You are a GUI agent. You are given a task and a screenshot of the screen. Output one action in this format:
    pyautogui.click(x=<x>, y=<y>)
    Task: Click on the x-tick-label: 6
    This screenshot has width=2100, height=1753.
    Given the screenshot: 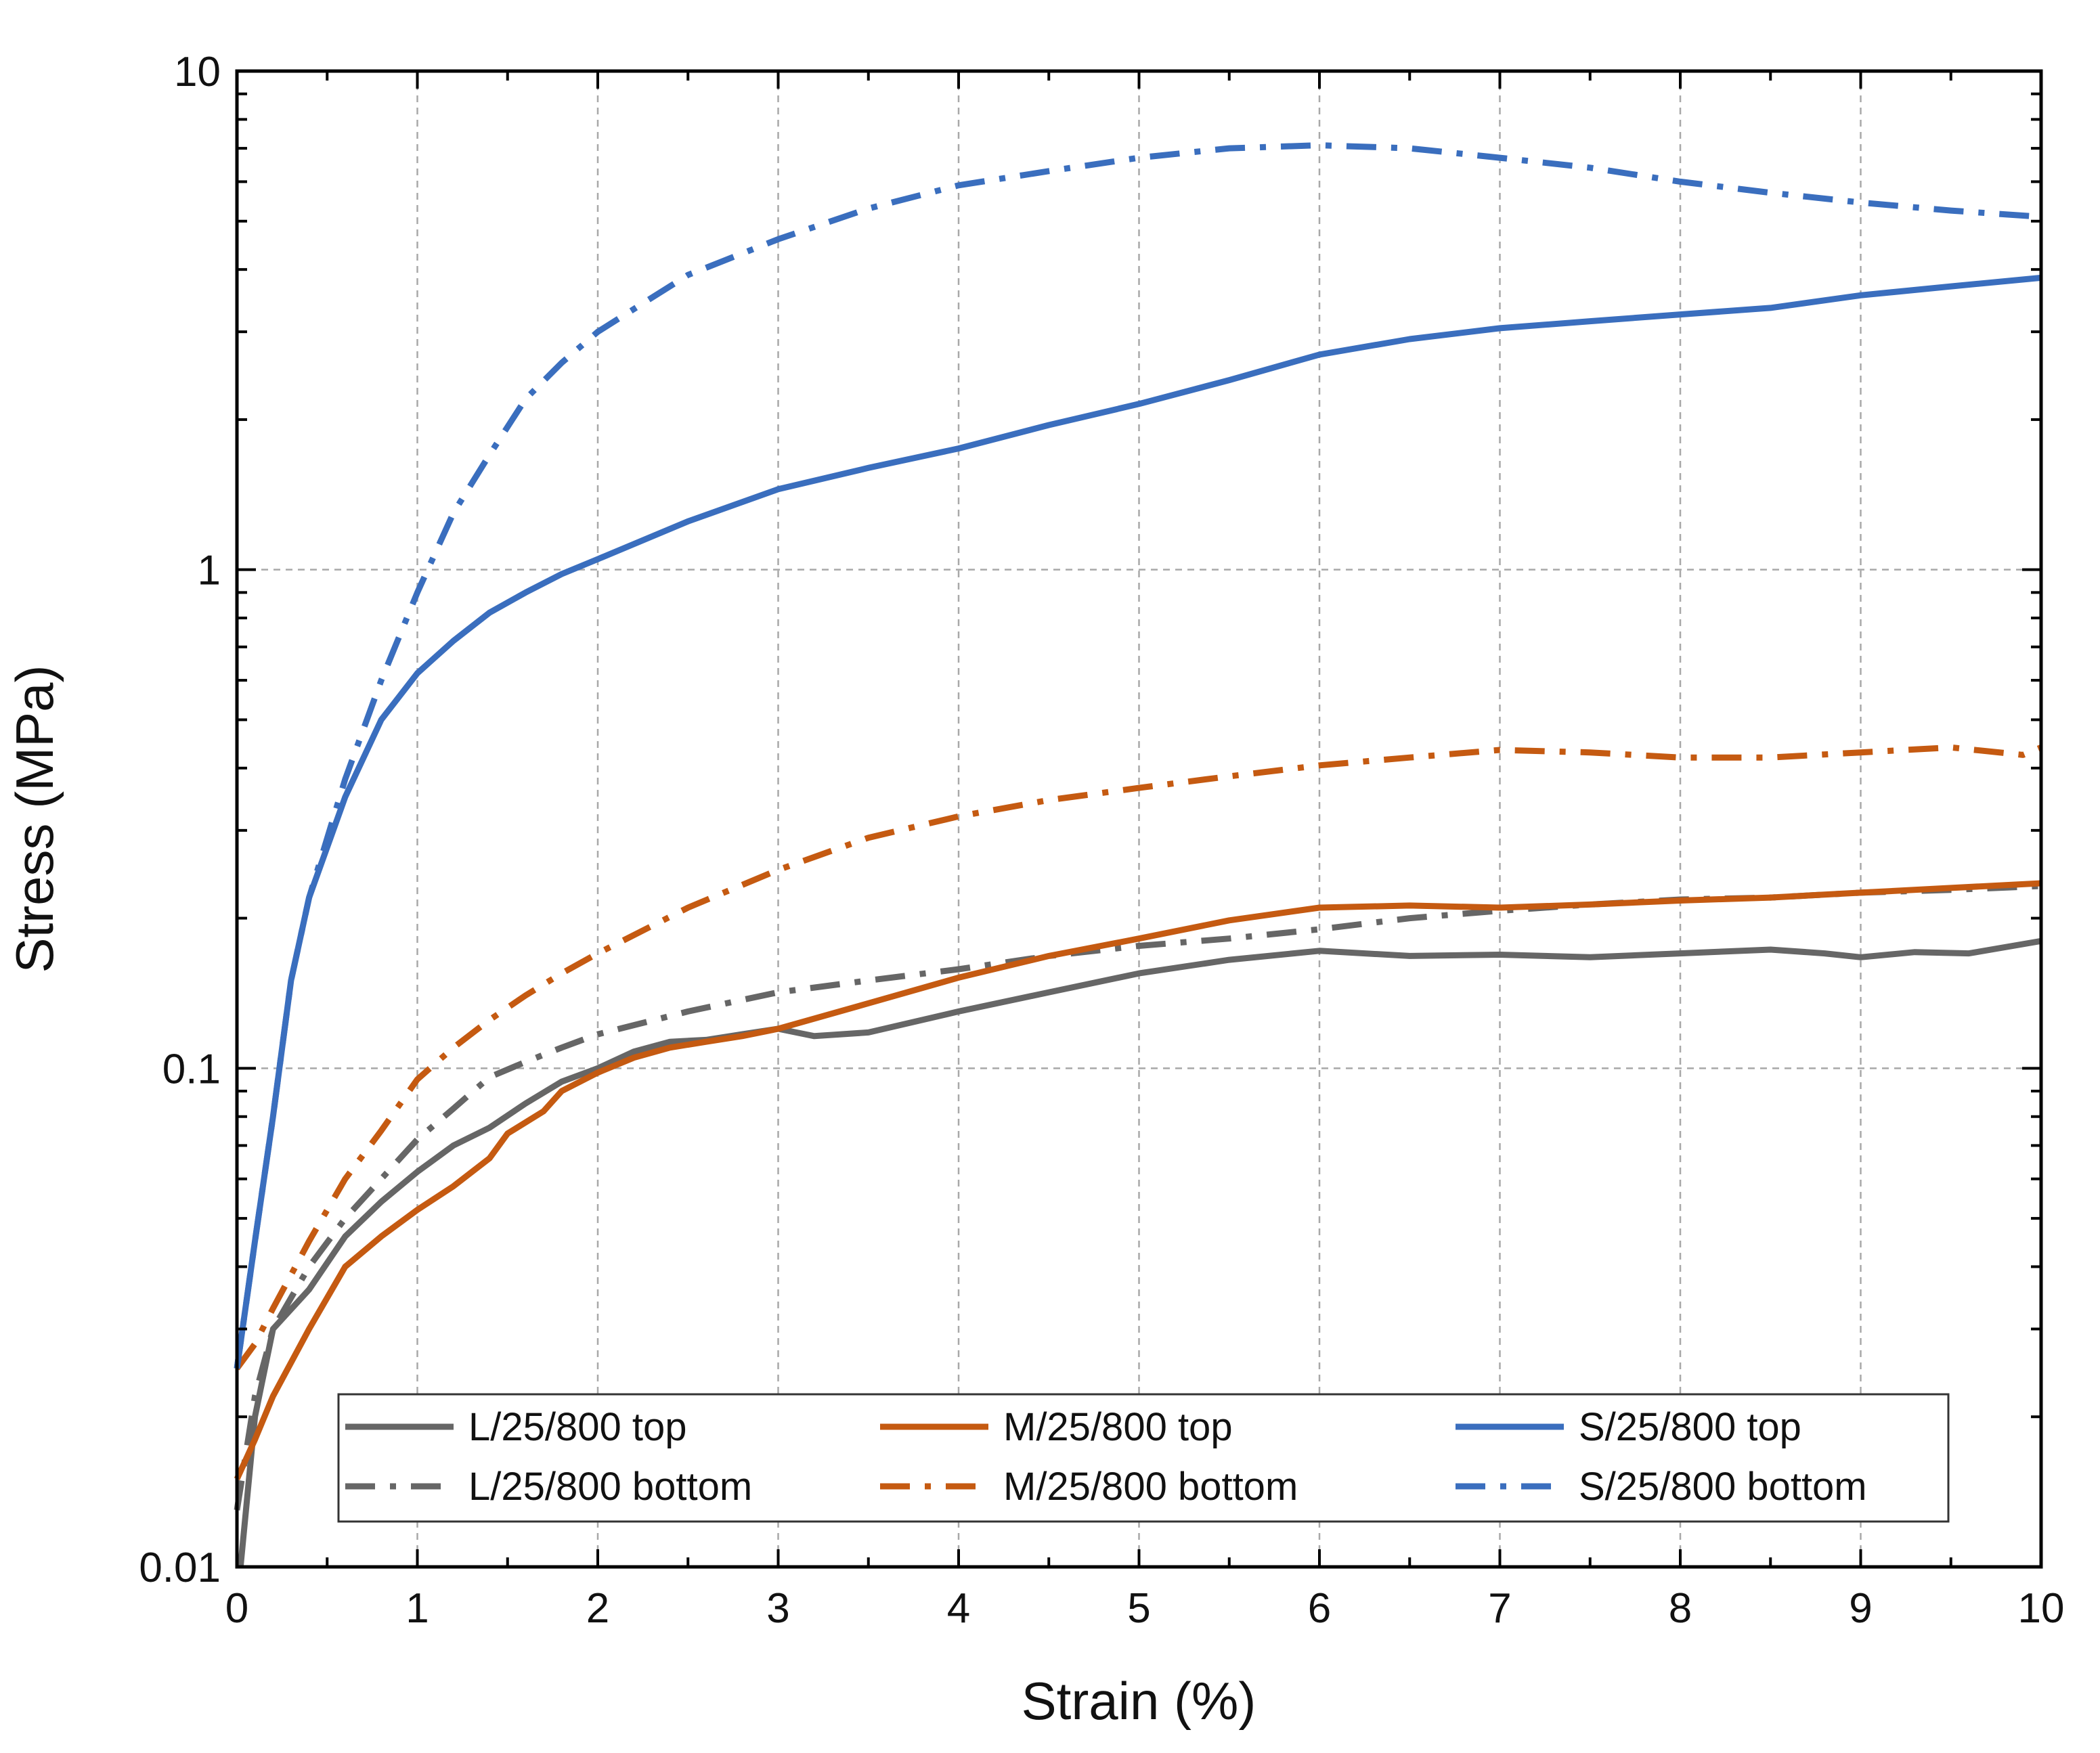 What is the action you would take?
    pyautogui.click(x=1319, y=1608)
    